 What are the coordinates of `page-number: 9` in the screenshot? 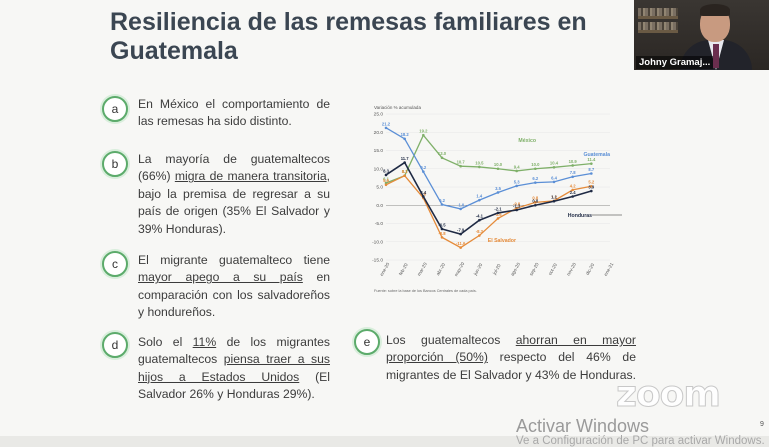 It's located at (762, 424).